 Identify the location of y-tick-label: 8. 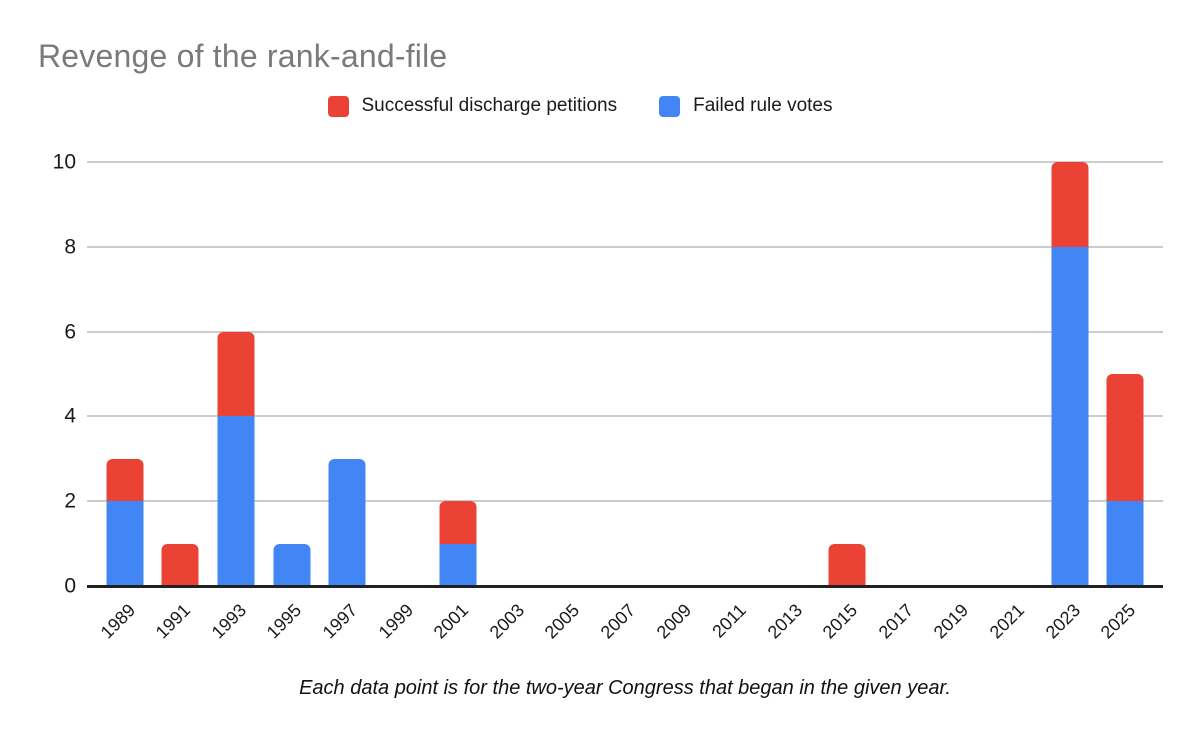
(70, 247).